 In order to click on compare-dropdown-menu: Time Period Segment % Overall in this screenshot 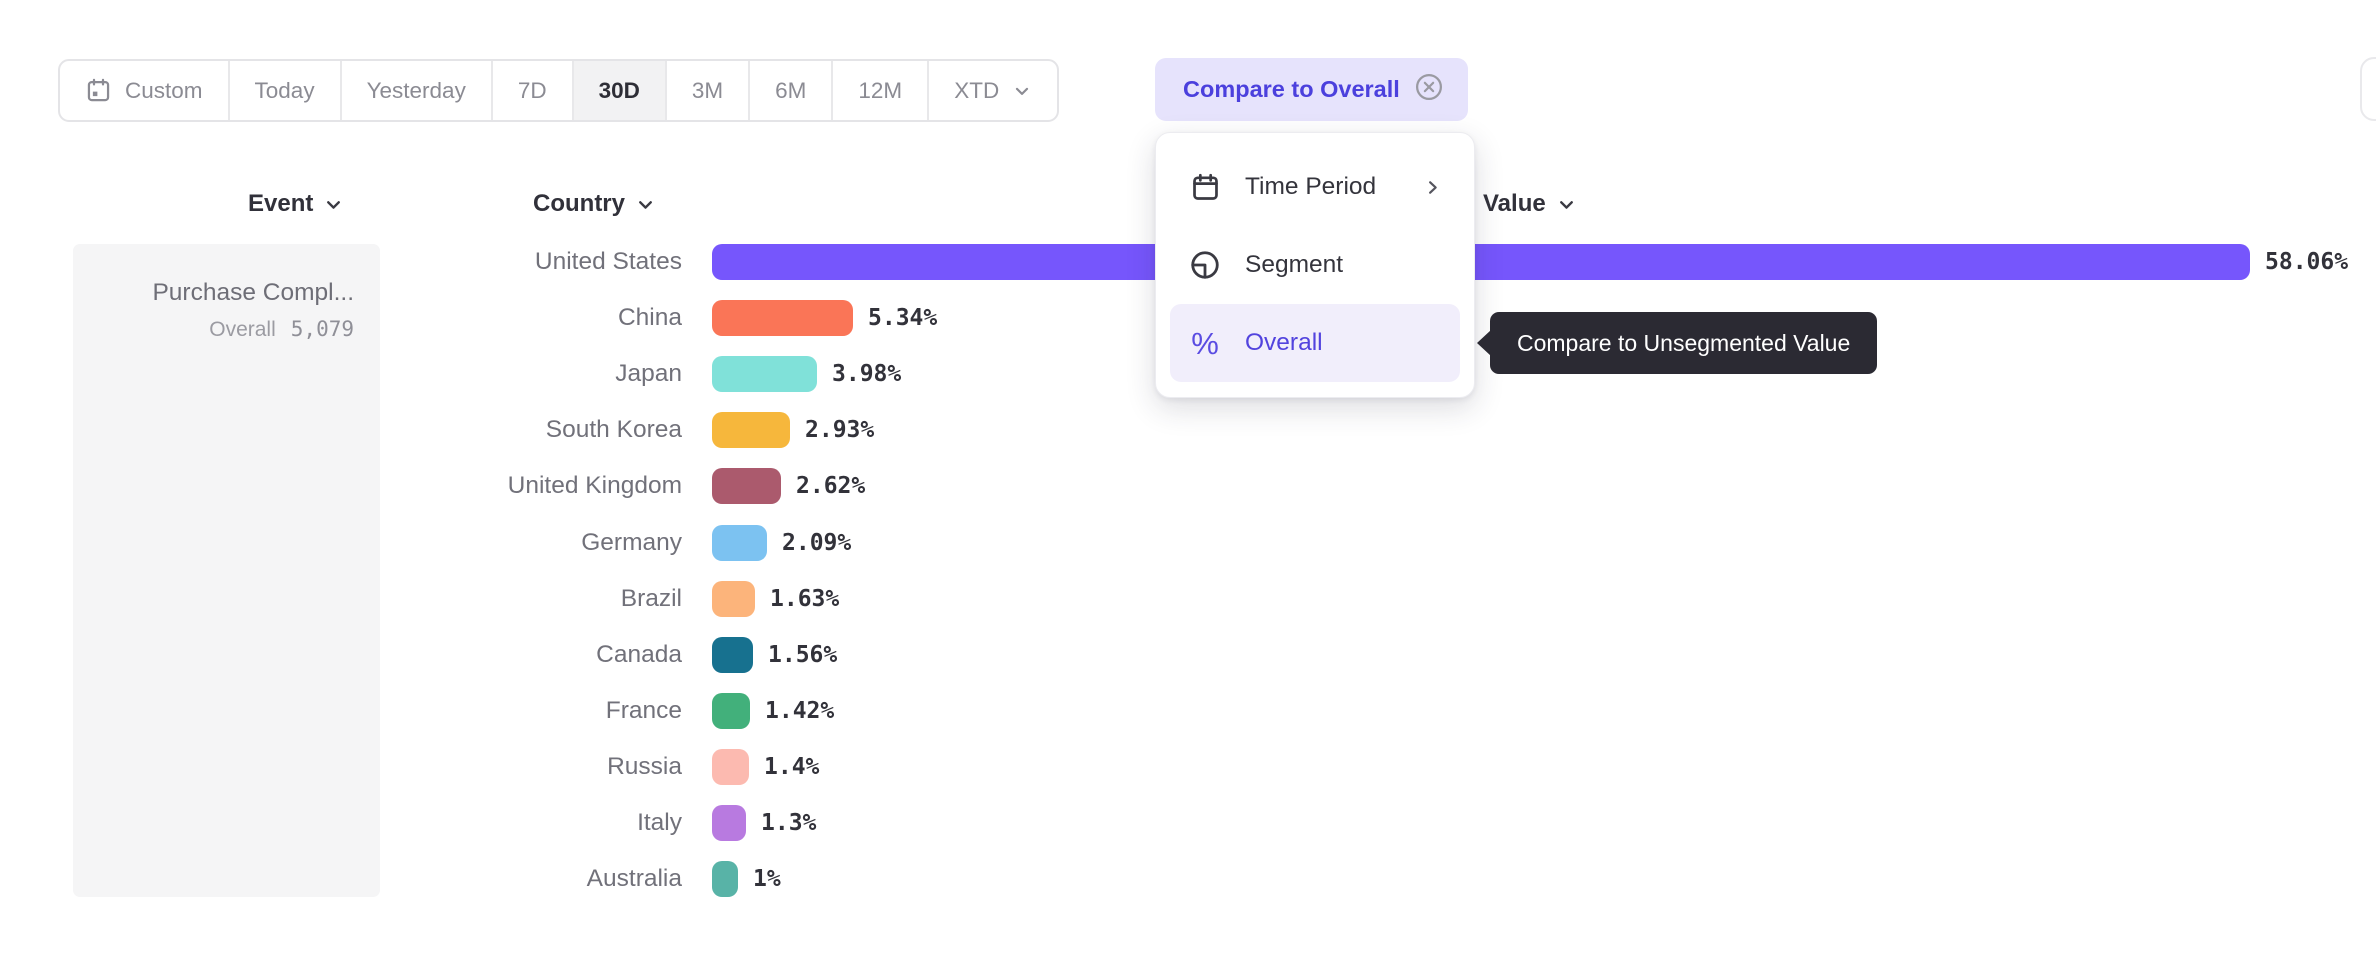, I will do `click(1315, 265)`.